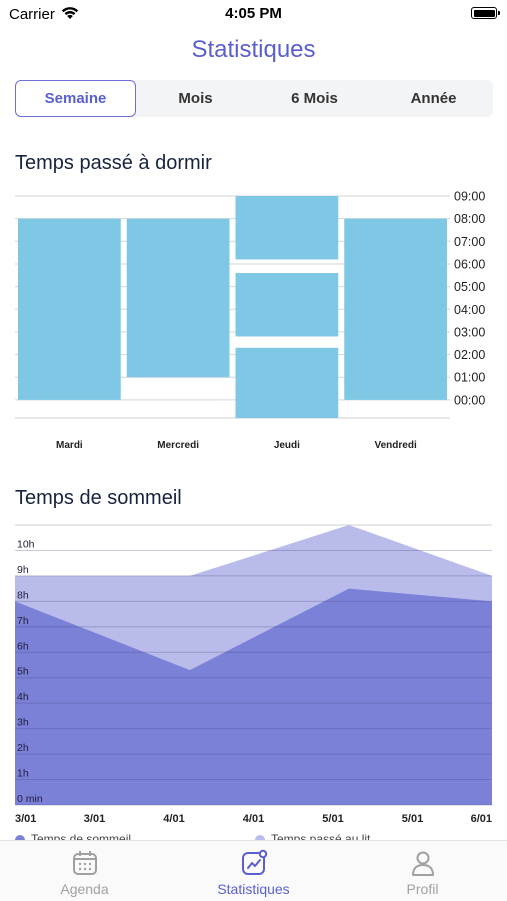  What do you see at coordinates (113, 163) in the screenshot?
I see `sleep-schedule-title: Temps passé à dormir` at bounding box center [113, 163].